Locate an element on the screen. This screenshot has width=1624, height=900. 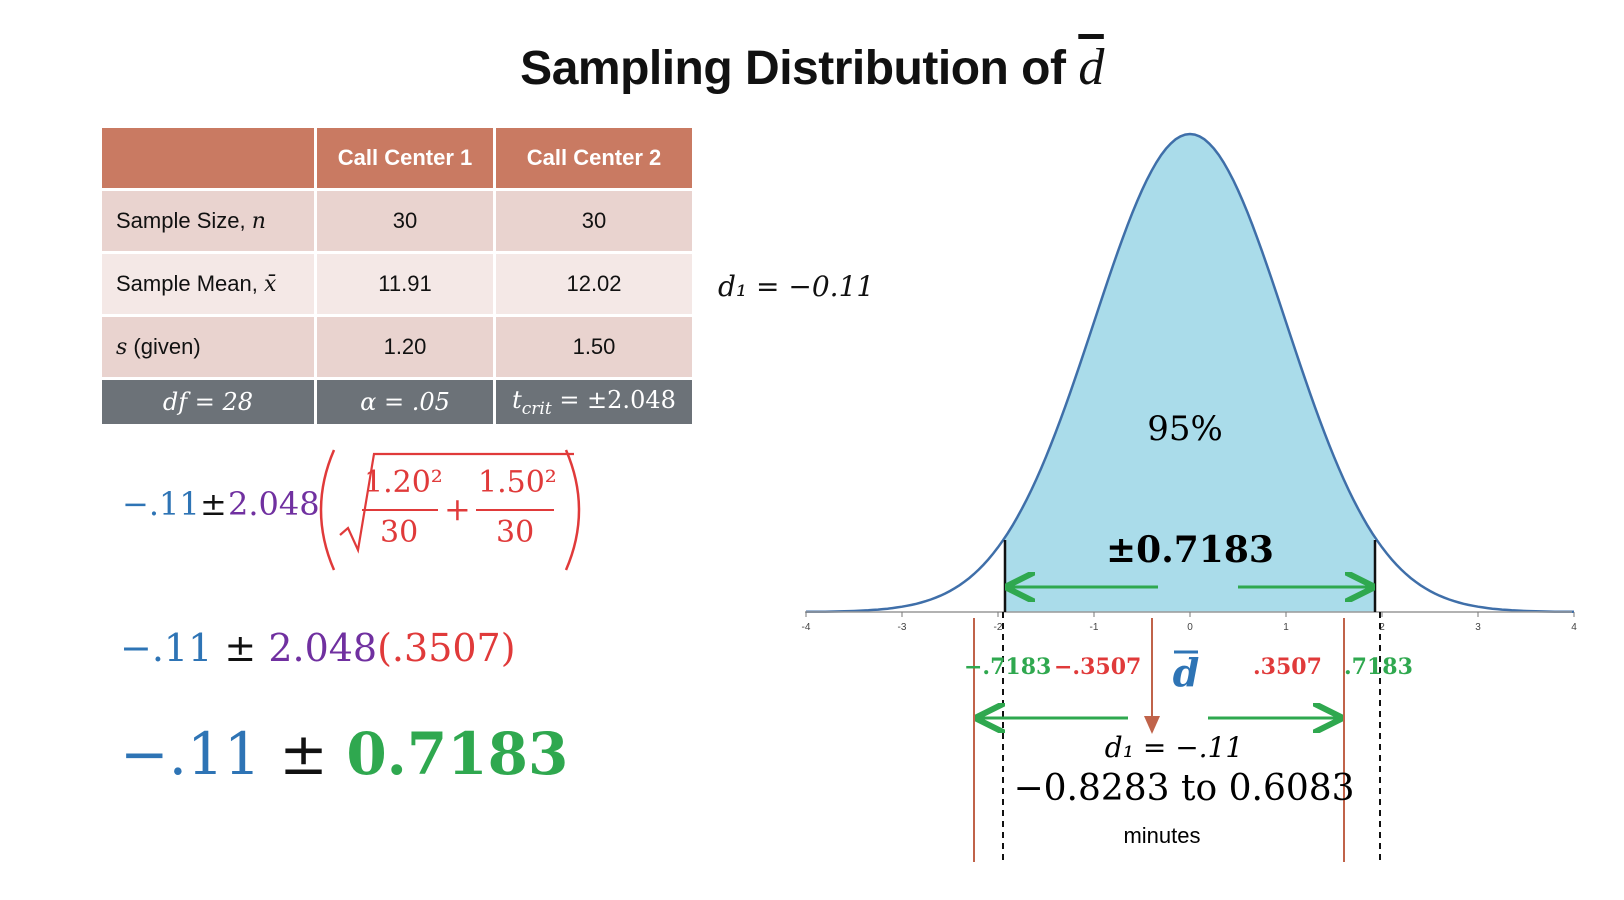
footer-tcrit: tcrit = ±2.048 is located at coordinates (595, 403).